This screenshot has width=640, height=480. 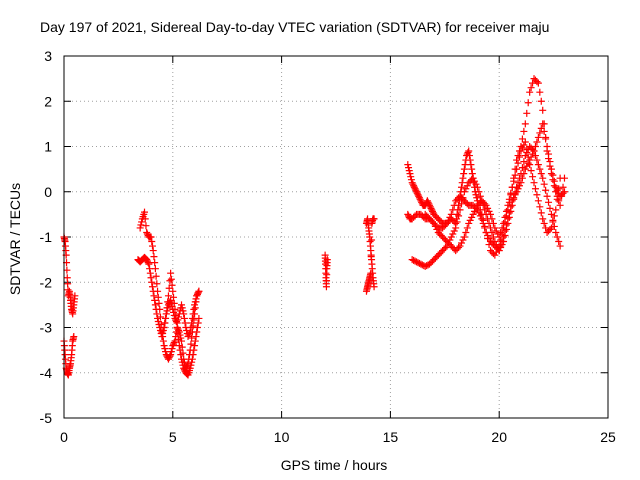 What do you see at coordinates (64, 437) in the screenshot?
I see `x-tick-label: 0` at bounding box center [64, 437].